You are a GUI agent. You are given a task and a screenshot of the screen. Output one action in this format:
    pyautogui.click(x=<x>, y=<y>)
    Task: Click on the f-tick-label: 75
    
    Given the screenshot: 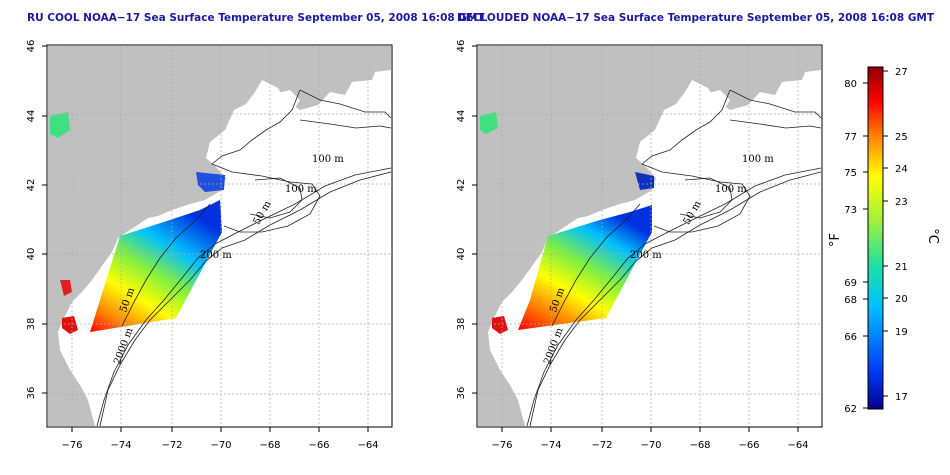 What is the action you would take?
    pyautogui.click(x=850, y=173)
    